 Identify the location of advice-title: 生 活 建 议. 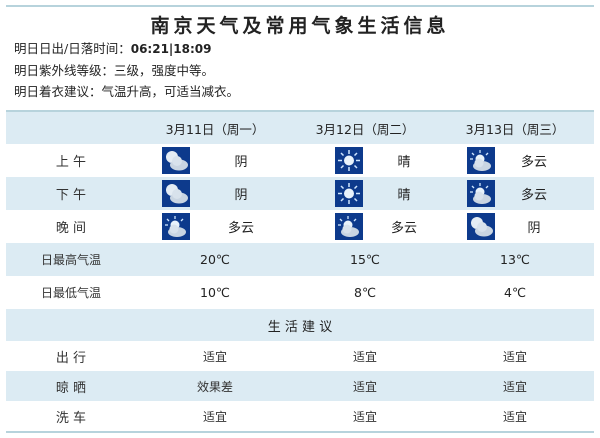
(300, 327).